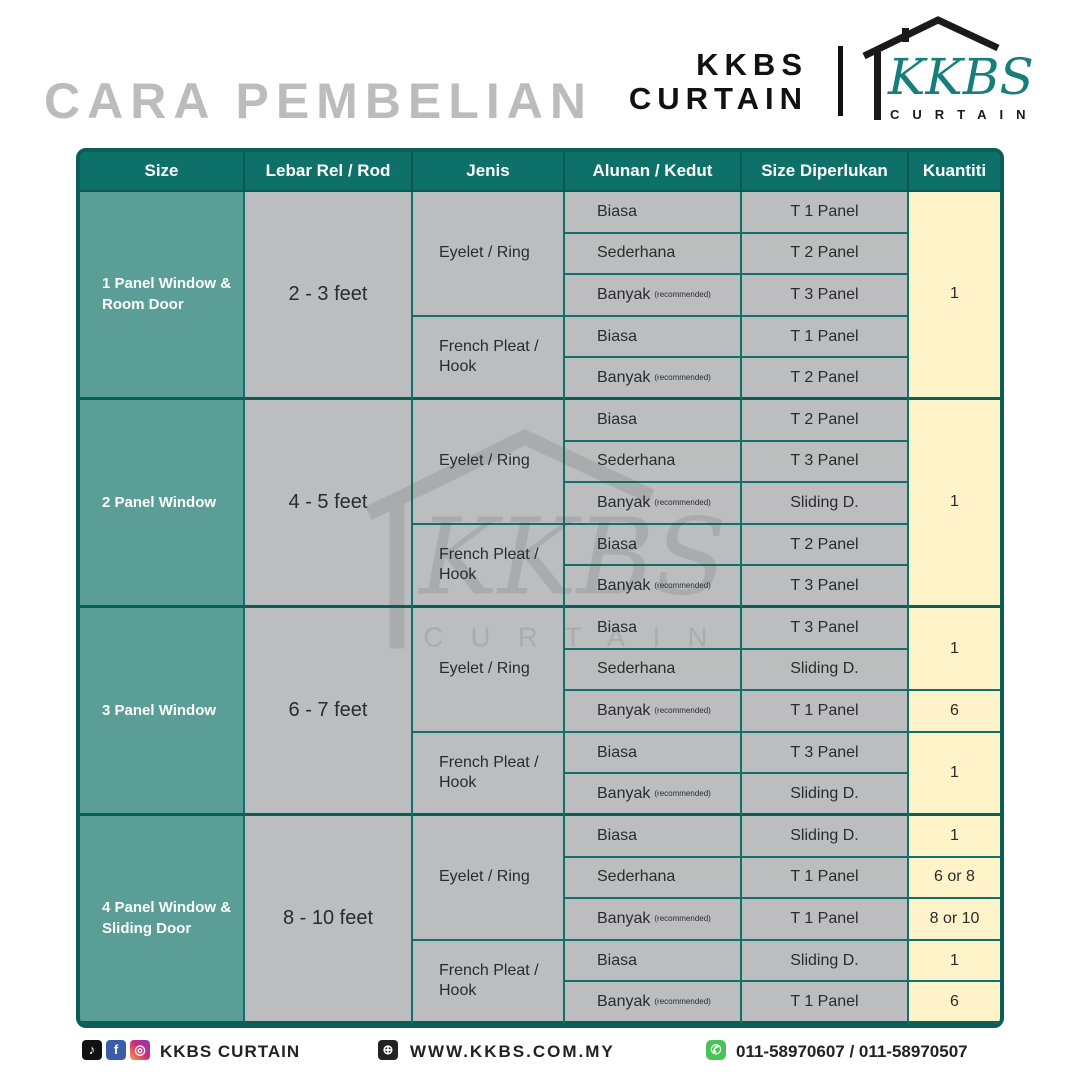 This screenshot has width=1080, height=1080. I want to click on social-handle: KKBS CURTAIN, so click(230, 1051).